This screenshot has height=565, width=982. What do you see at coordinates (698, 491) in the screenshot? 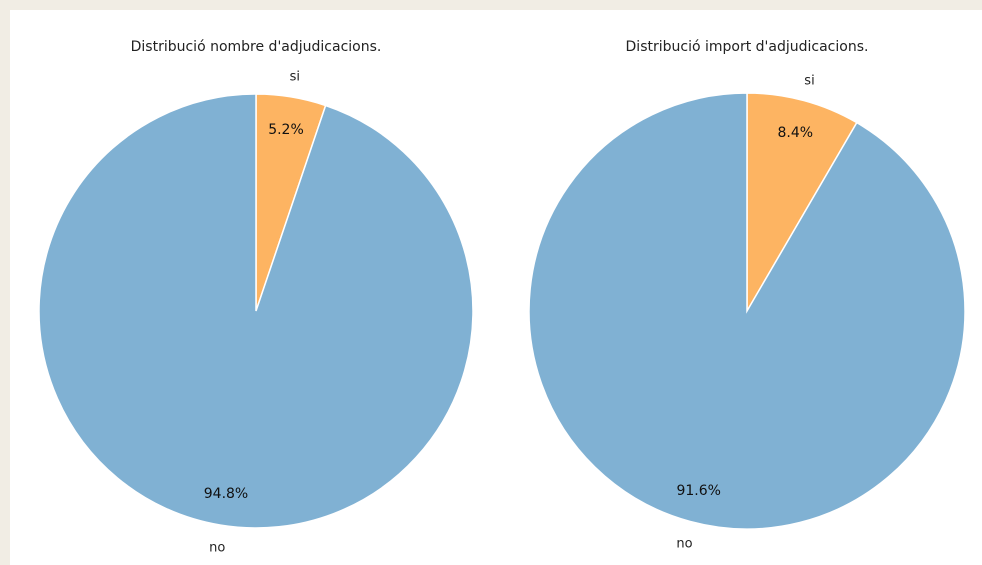
I see `chart-2-value-label-no: 91.6%` at bounding box center [698, 491].